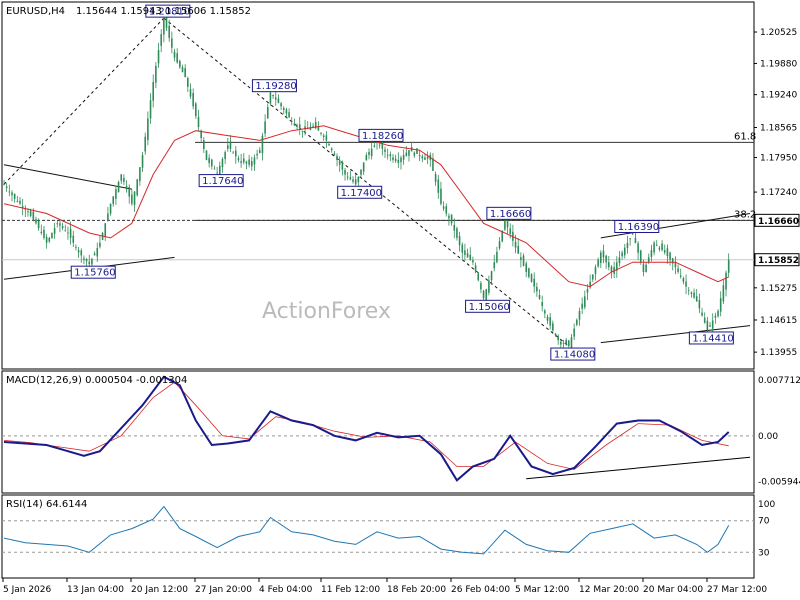 The height and width of the screenshot is (600, 800). What do you see at coordinates (378, 530) in the screenshot?
I see `rsi-layer` at bounding box center [378, 530].